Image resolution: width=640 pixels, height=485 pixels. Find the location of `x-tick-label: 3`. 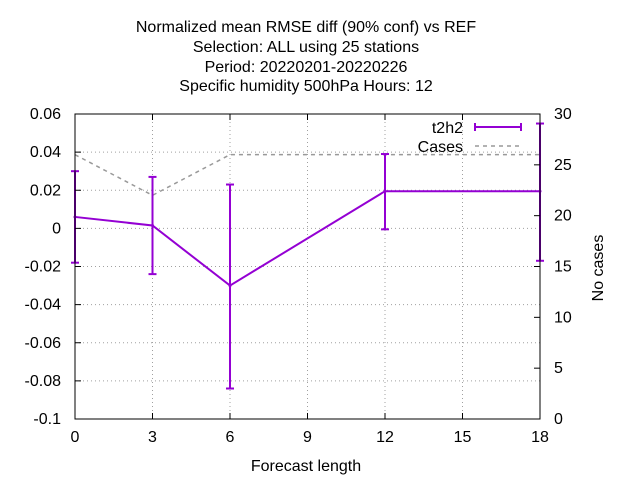

x-tick-label: 3 is located at coordinates (152, 437).